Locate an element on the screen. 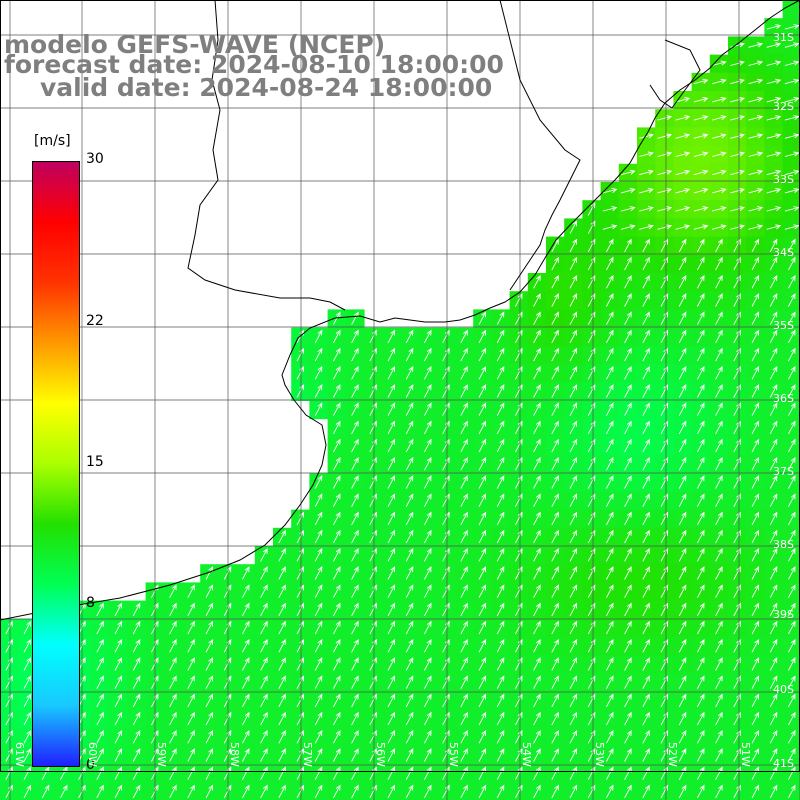 Image resolution: width=800 pixels, height=800 pixels. longitude-label: 56W is located at coordinates (380, 754).